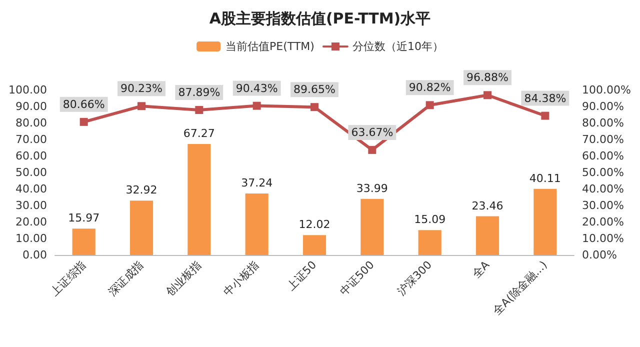  Describe the element at coordinates (481, 269) in the screenshot. I see `x-tick-label: 全A` at that location.